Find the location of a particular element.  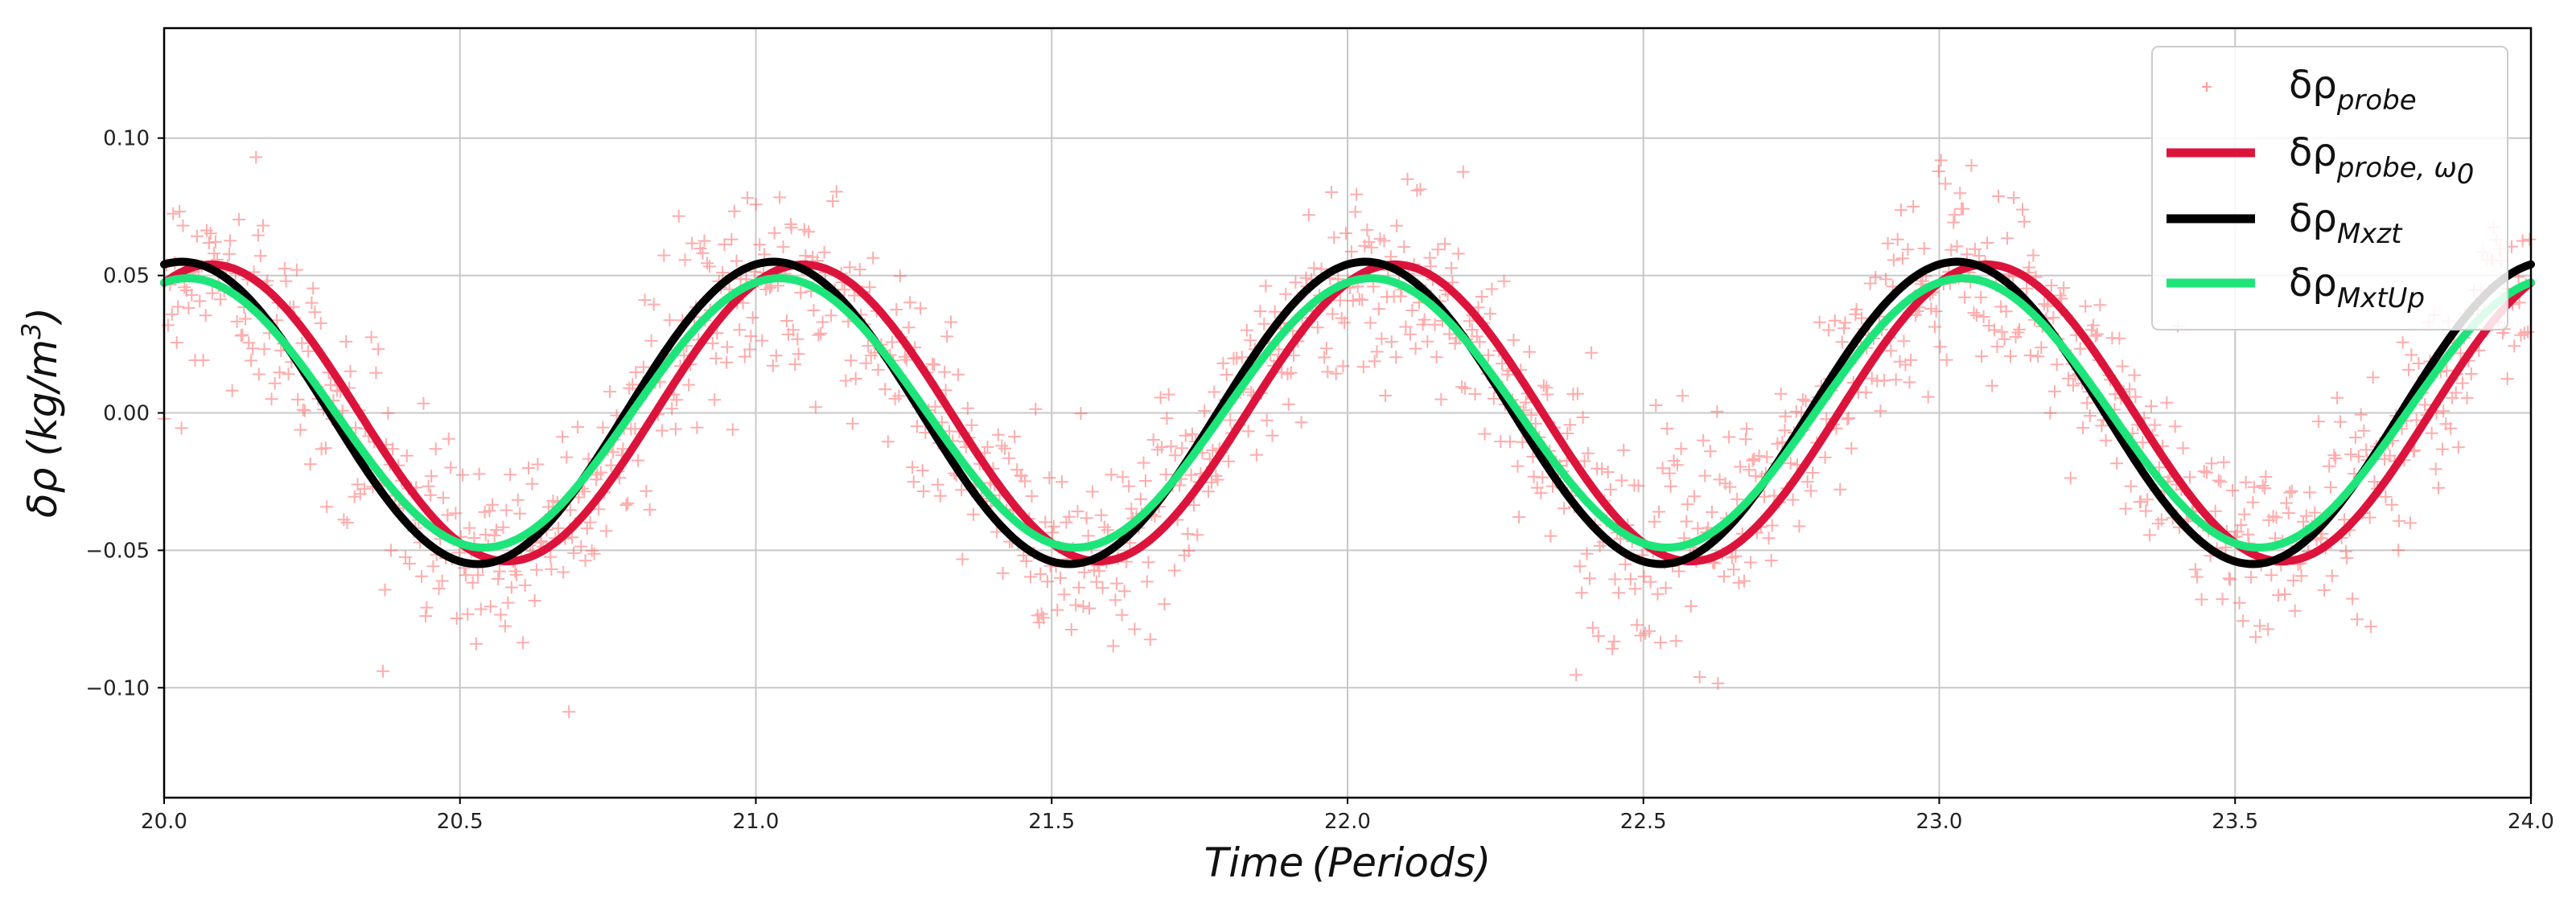

y-axis-label-sup: 3 is located at coordinates (31, 331).